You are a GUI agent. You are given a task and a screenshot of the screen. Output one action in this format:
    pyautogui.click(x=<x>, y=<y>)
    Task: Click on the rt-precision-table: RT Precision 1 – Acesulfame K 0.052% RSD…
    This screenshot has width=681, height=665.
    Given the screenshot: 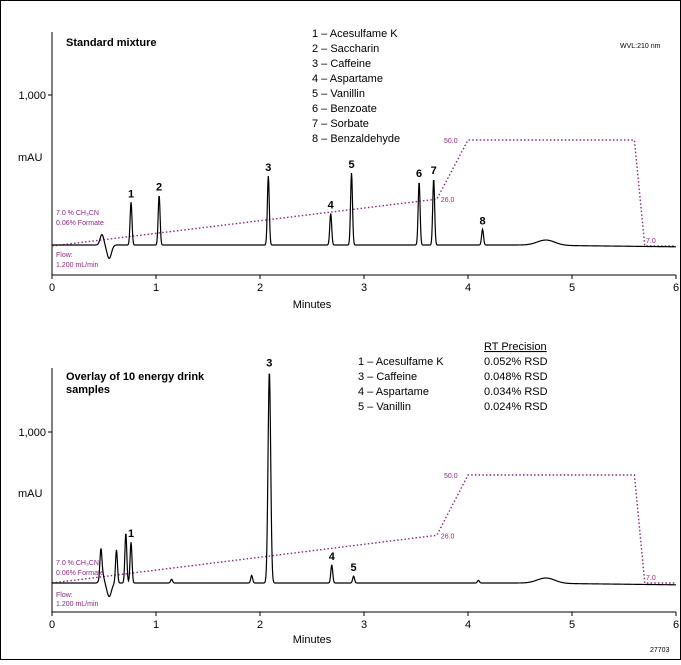 What is the action you would take?
    pyautogui.click(x=453, y=377)
    